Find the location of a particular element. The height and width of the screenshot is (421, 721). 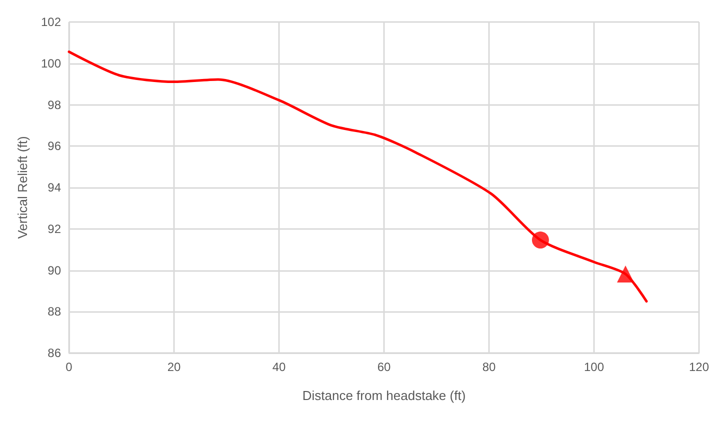

x-tick-label: 40 is located at coordinates (279, 367).